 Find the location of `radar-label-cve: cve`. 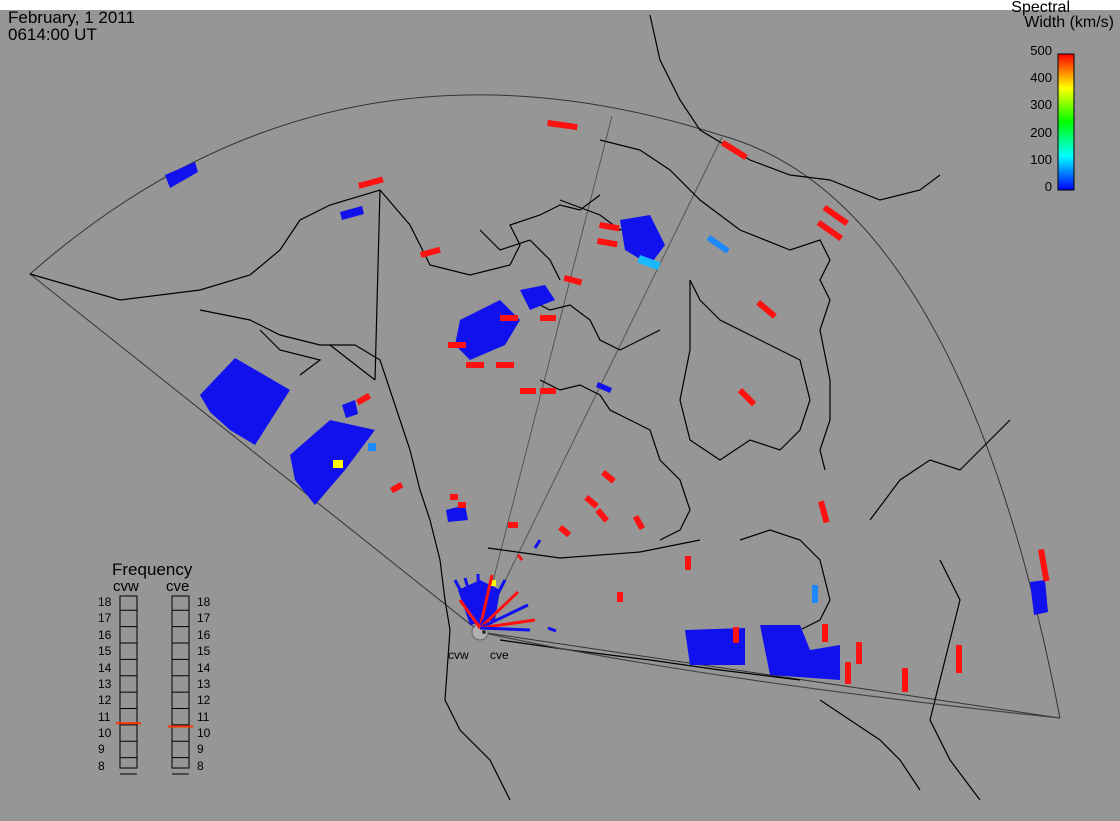

radar-label-cve: cve is located at coordinates (178, 586).